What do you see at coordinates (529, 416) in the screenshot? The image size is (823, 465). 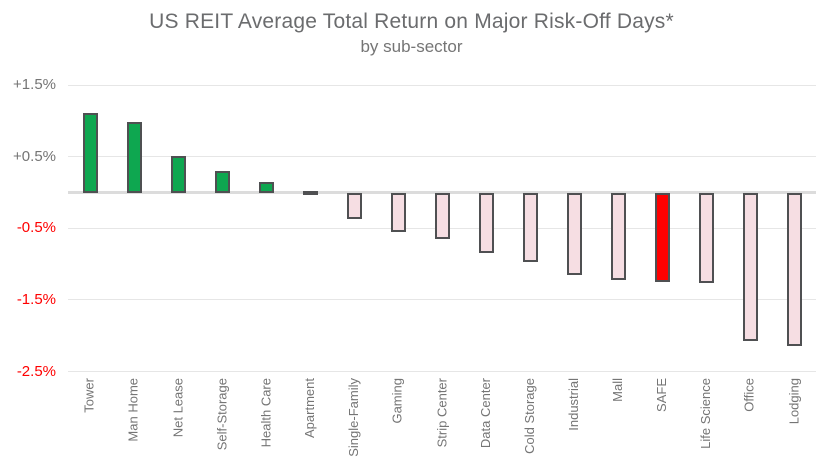 I see `x-axis-label: Cold Storage` at bounding box center [529, 416].